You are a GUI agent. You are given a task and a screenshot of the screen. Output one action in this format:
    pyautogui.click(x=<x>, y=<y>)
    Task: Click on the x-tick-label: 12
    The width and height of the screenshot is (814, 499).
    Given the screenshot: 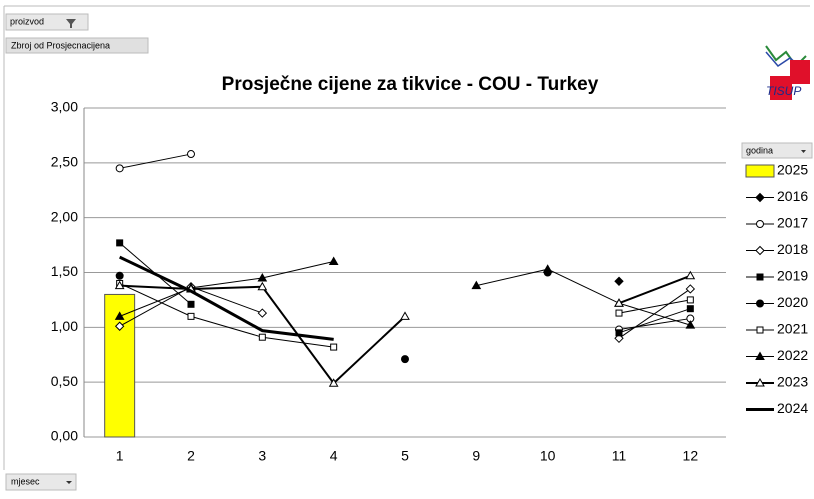 What is the action you would take?
    pyautogui.click(x=691, y=456)
    